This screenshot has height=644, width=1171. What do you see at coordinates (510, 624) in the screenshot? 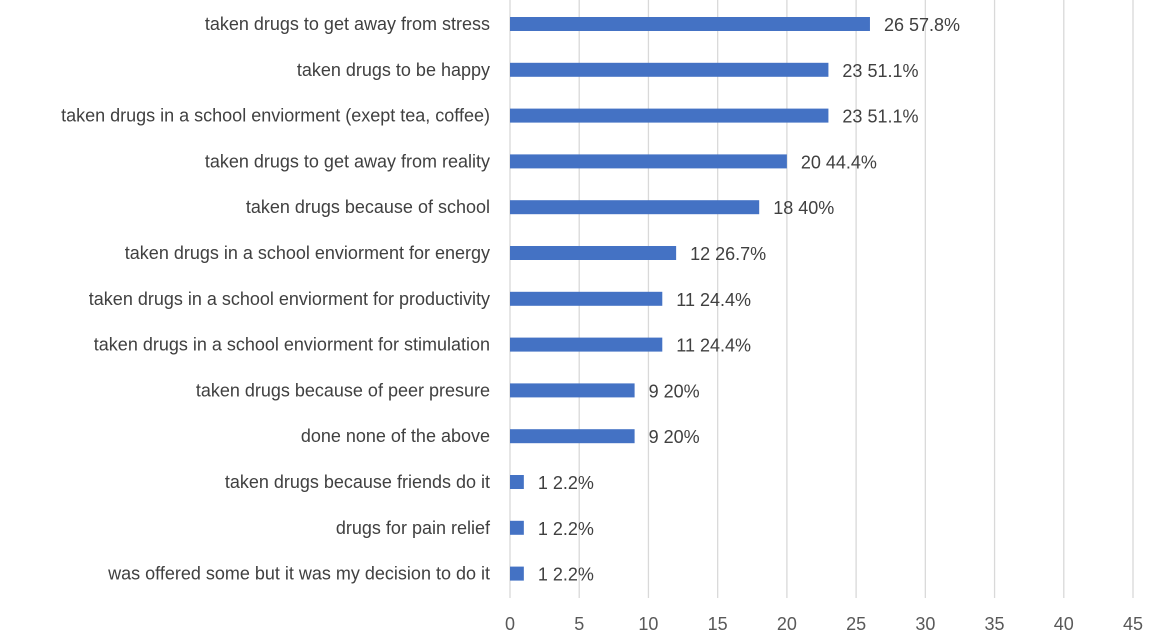
I see `x-tick-label: 0` at bounding box center [510, 624].